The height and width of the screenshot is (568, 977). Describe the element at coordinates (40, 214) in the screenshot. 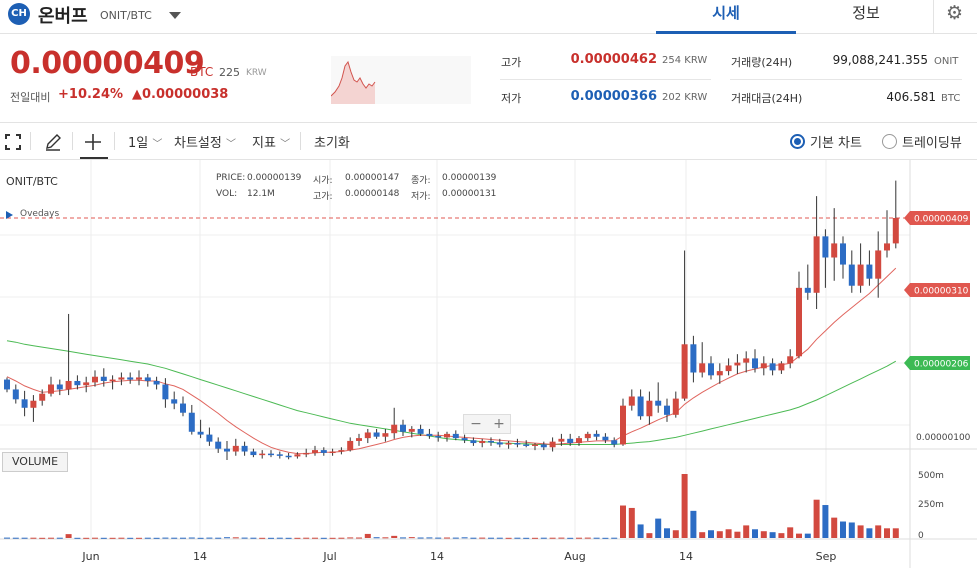

I see `days-label: Ovedays` at that location.